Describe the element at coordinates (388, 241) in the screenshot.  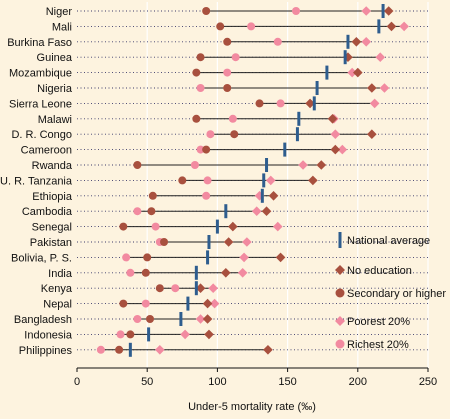
I see `legend-label: National average` at that location.